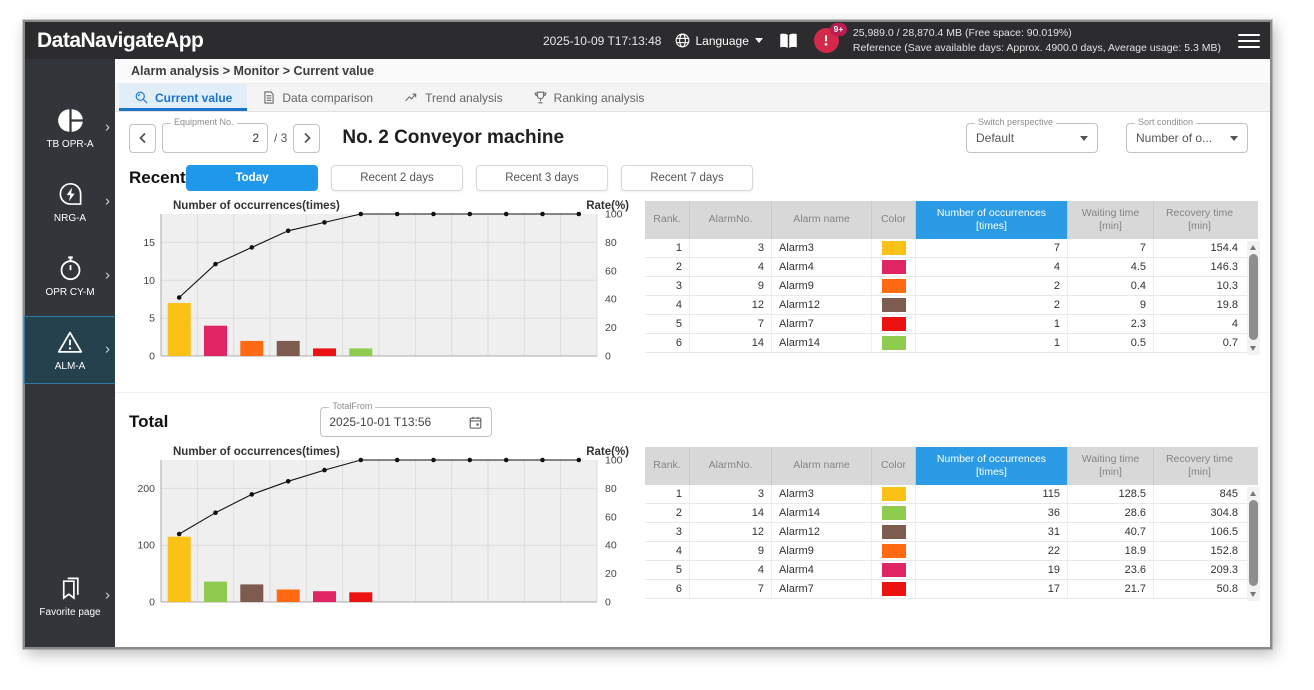  I want to click on table-cell: 1, so click(991, 343).